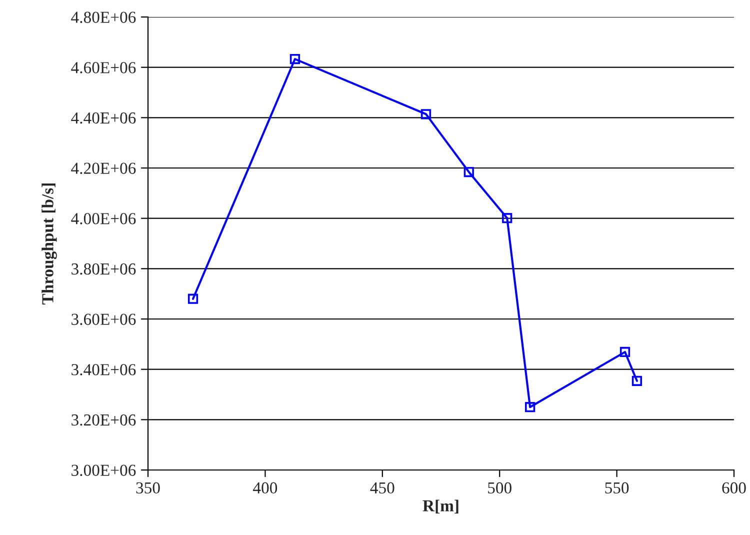 The height and width of the screenshot is (535, 750). I want to click on y-axis-title: Throughput [b/s], so click(49, 244).